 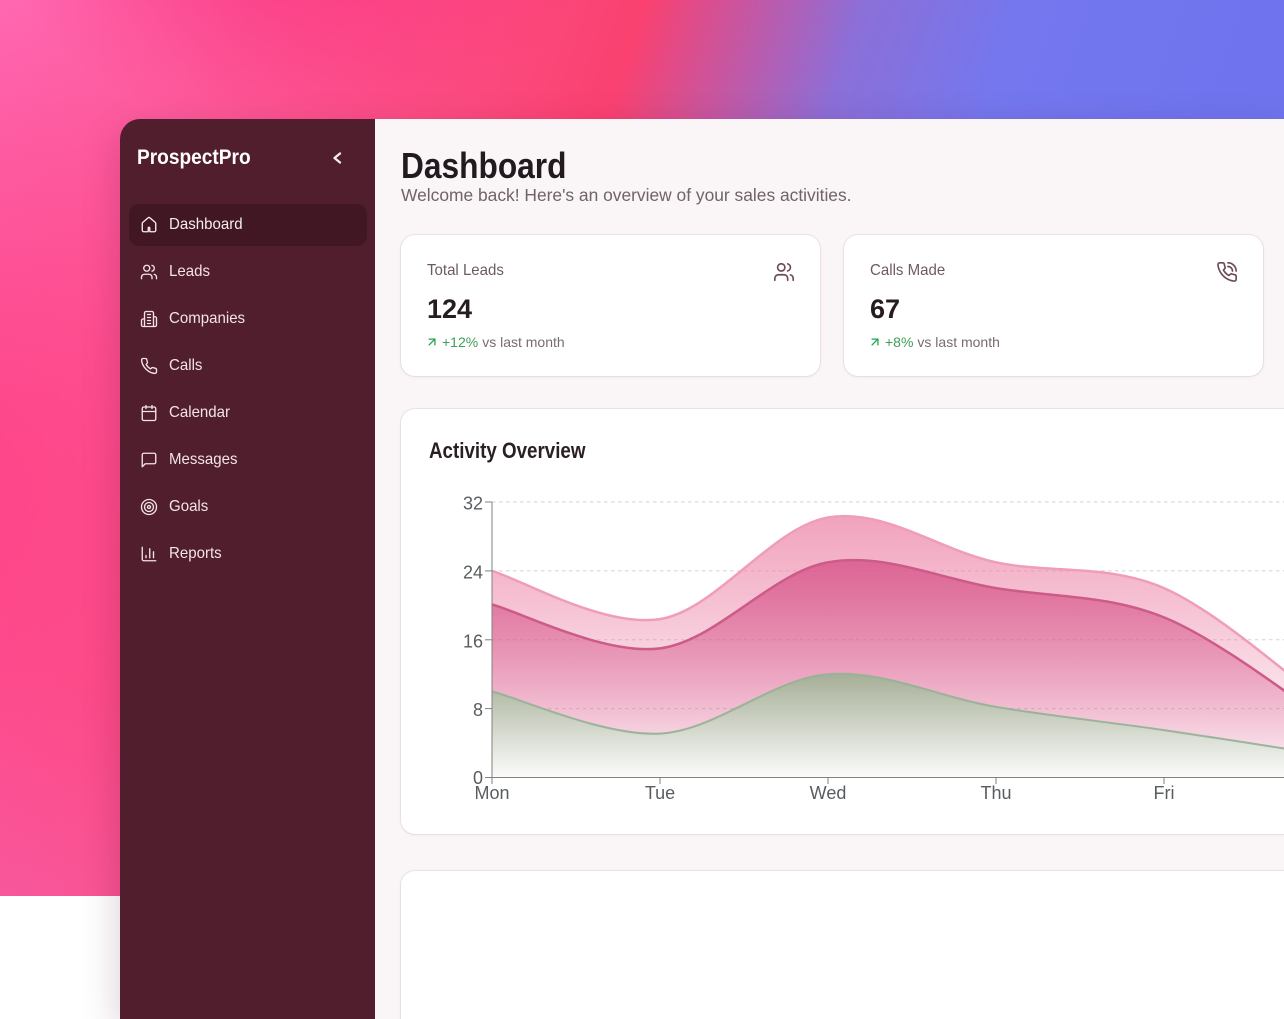 What do you see at coordinates (995, 793) in the screenshot?
I see `svg-text: Thu` at bounding box center [995, 793].